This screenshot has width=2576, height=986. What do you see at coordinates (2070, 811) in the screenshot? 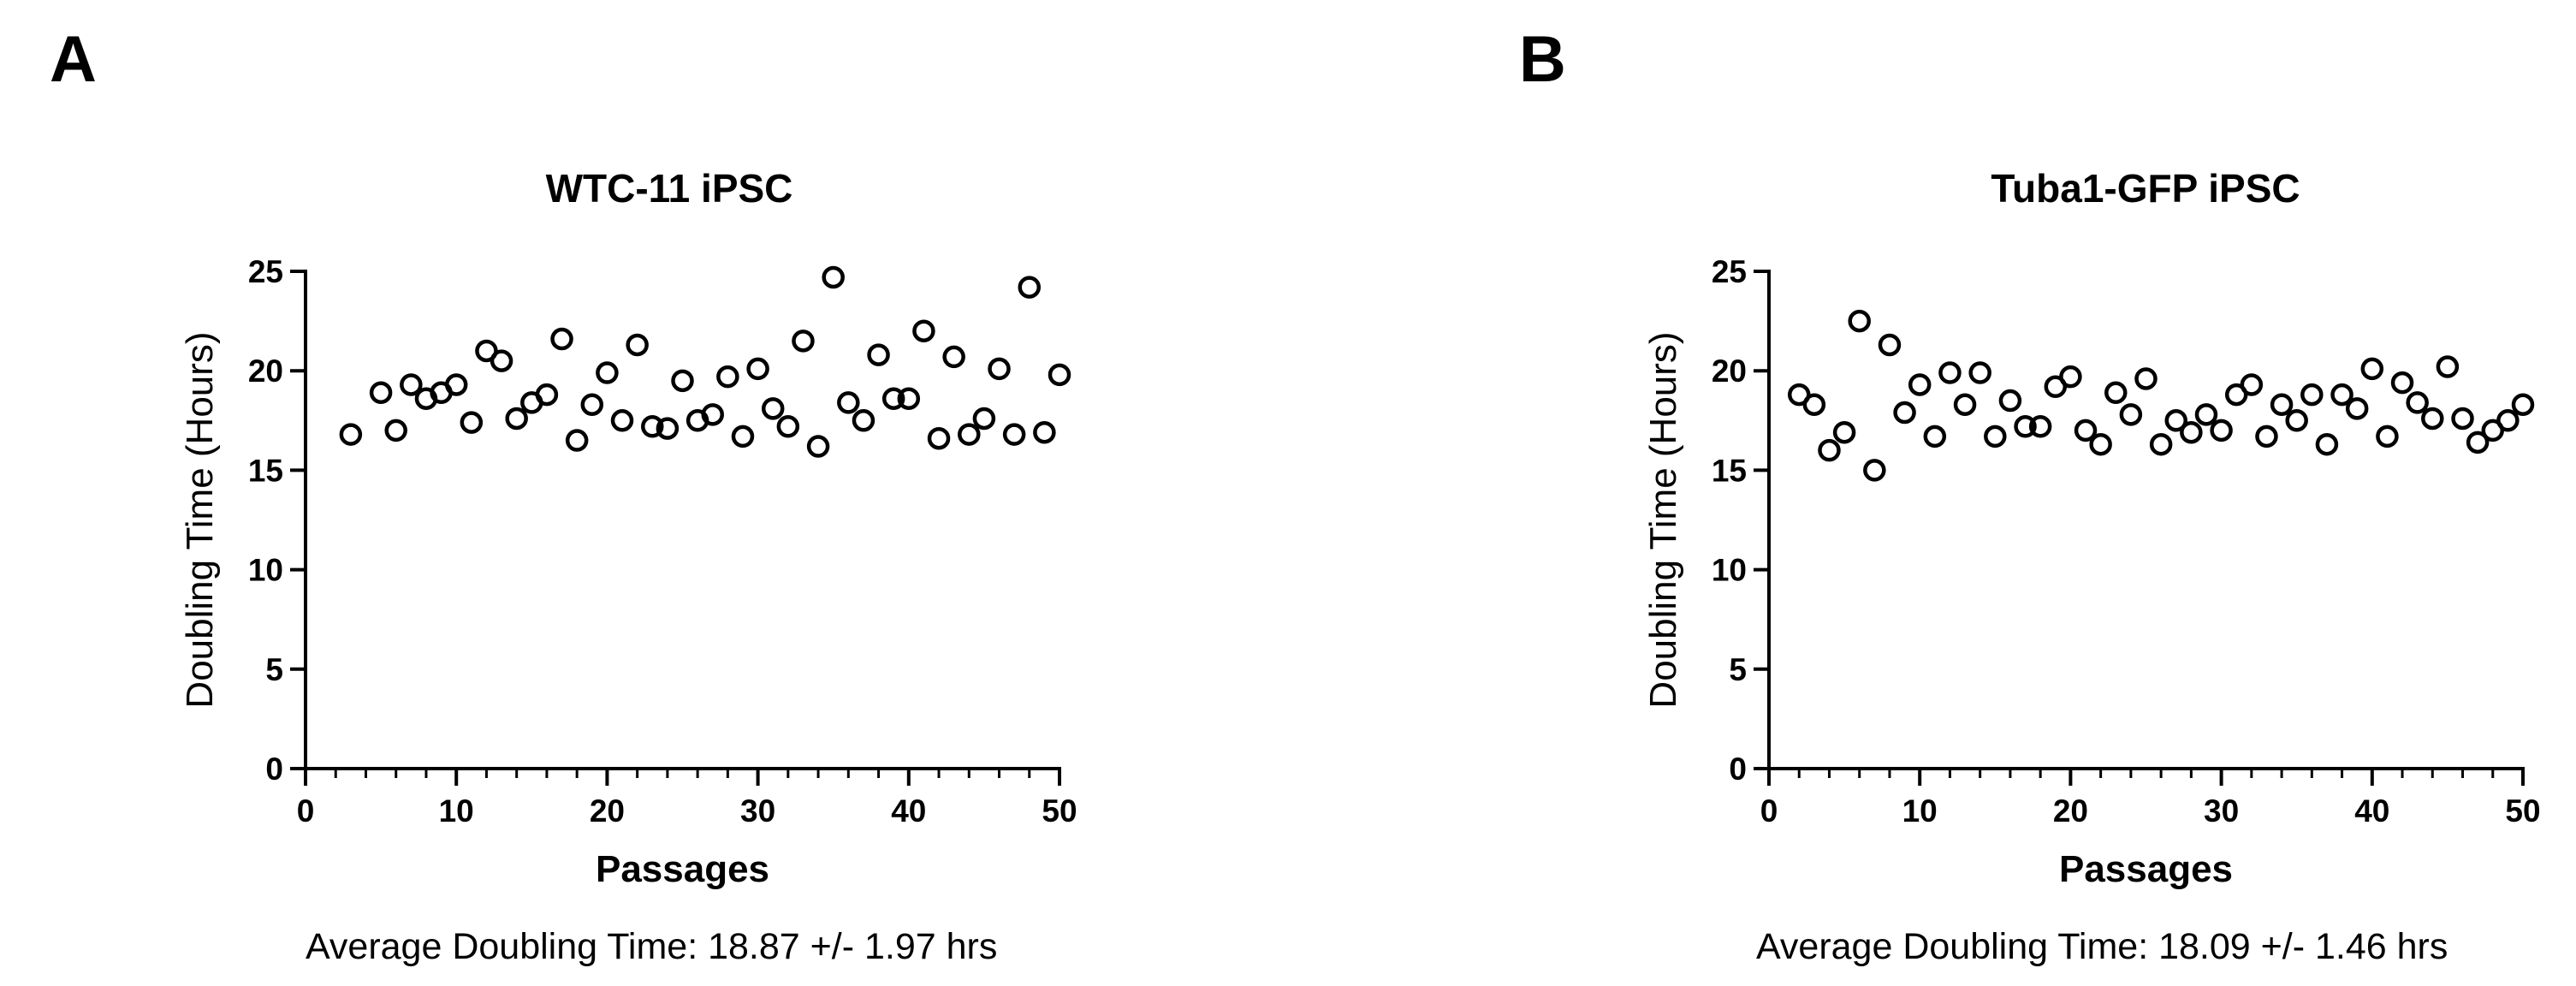
I see `x-tick-label: 20` at bounding box center [2070, 811].